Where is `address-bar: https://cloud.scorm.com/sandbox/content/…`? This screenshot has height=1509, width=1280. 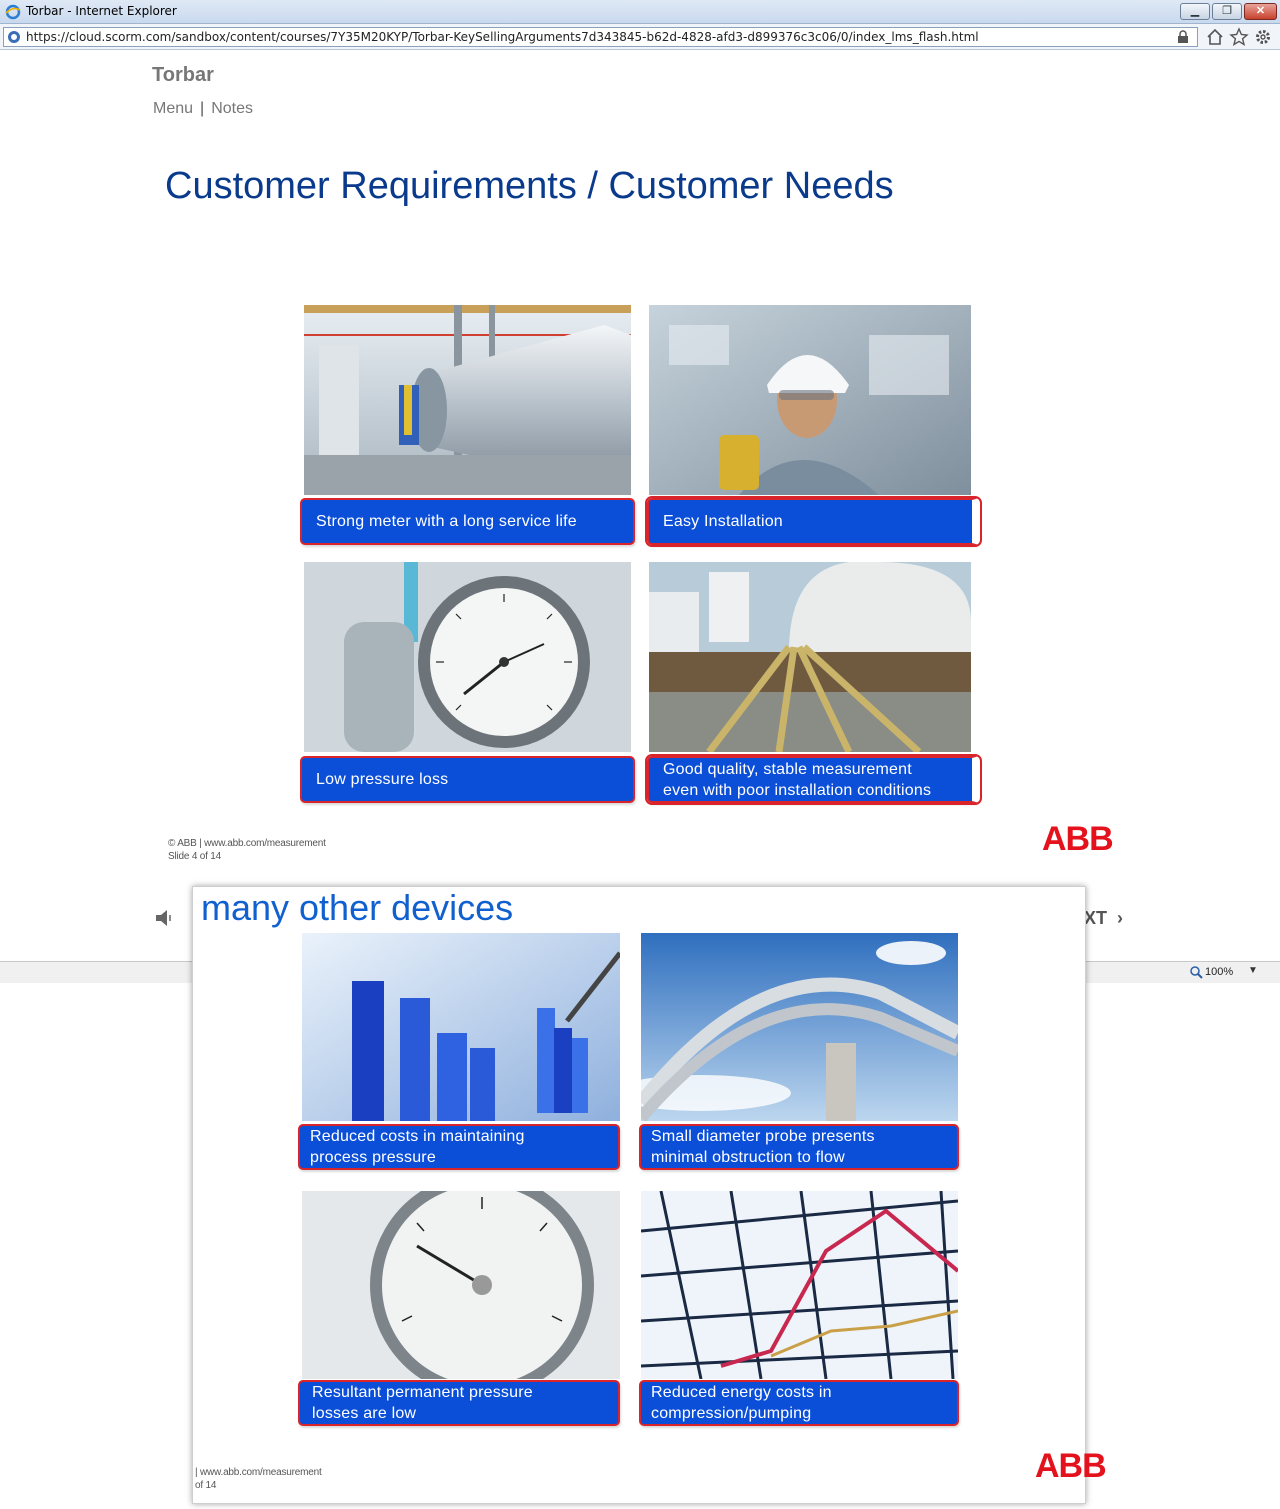
address-bar: https://cloud.scorm.com/sandbox/content/… is located at coordinates (640, 37).